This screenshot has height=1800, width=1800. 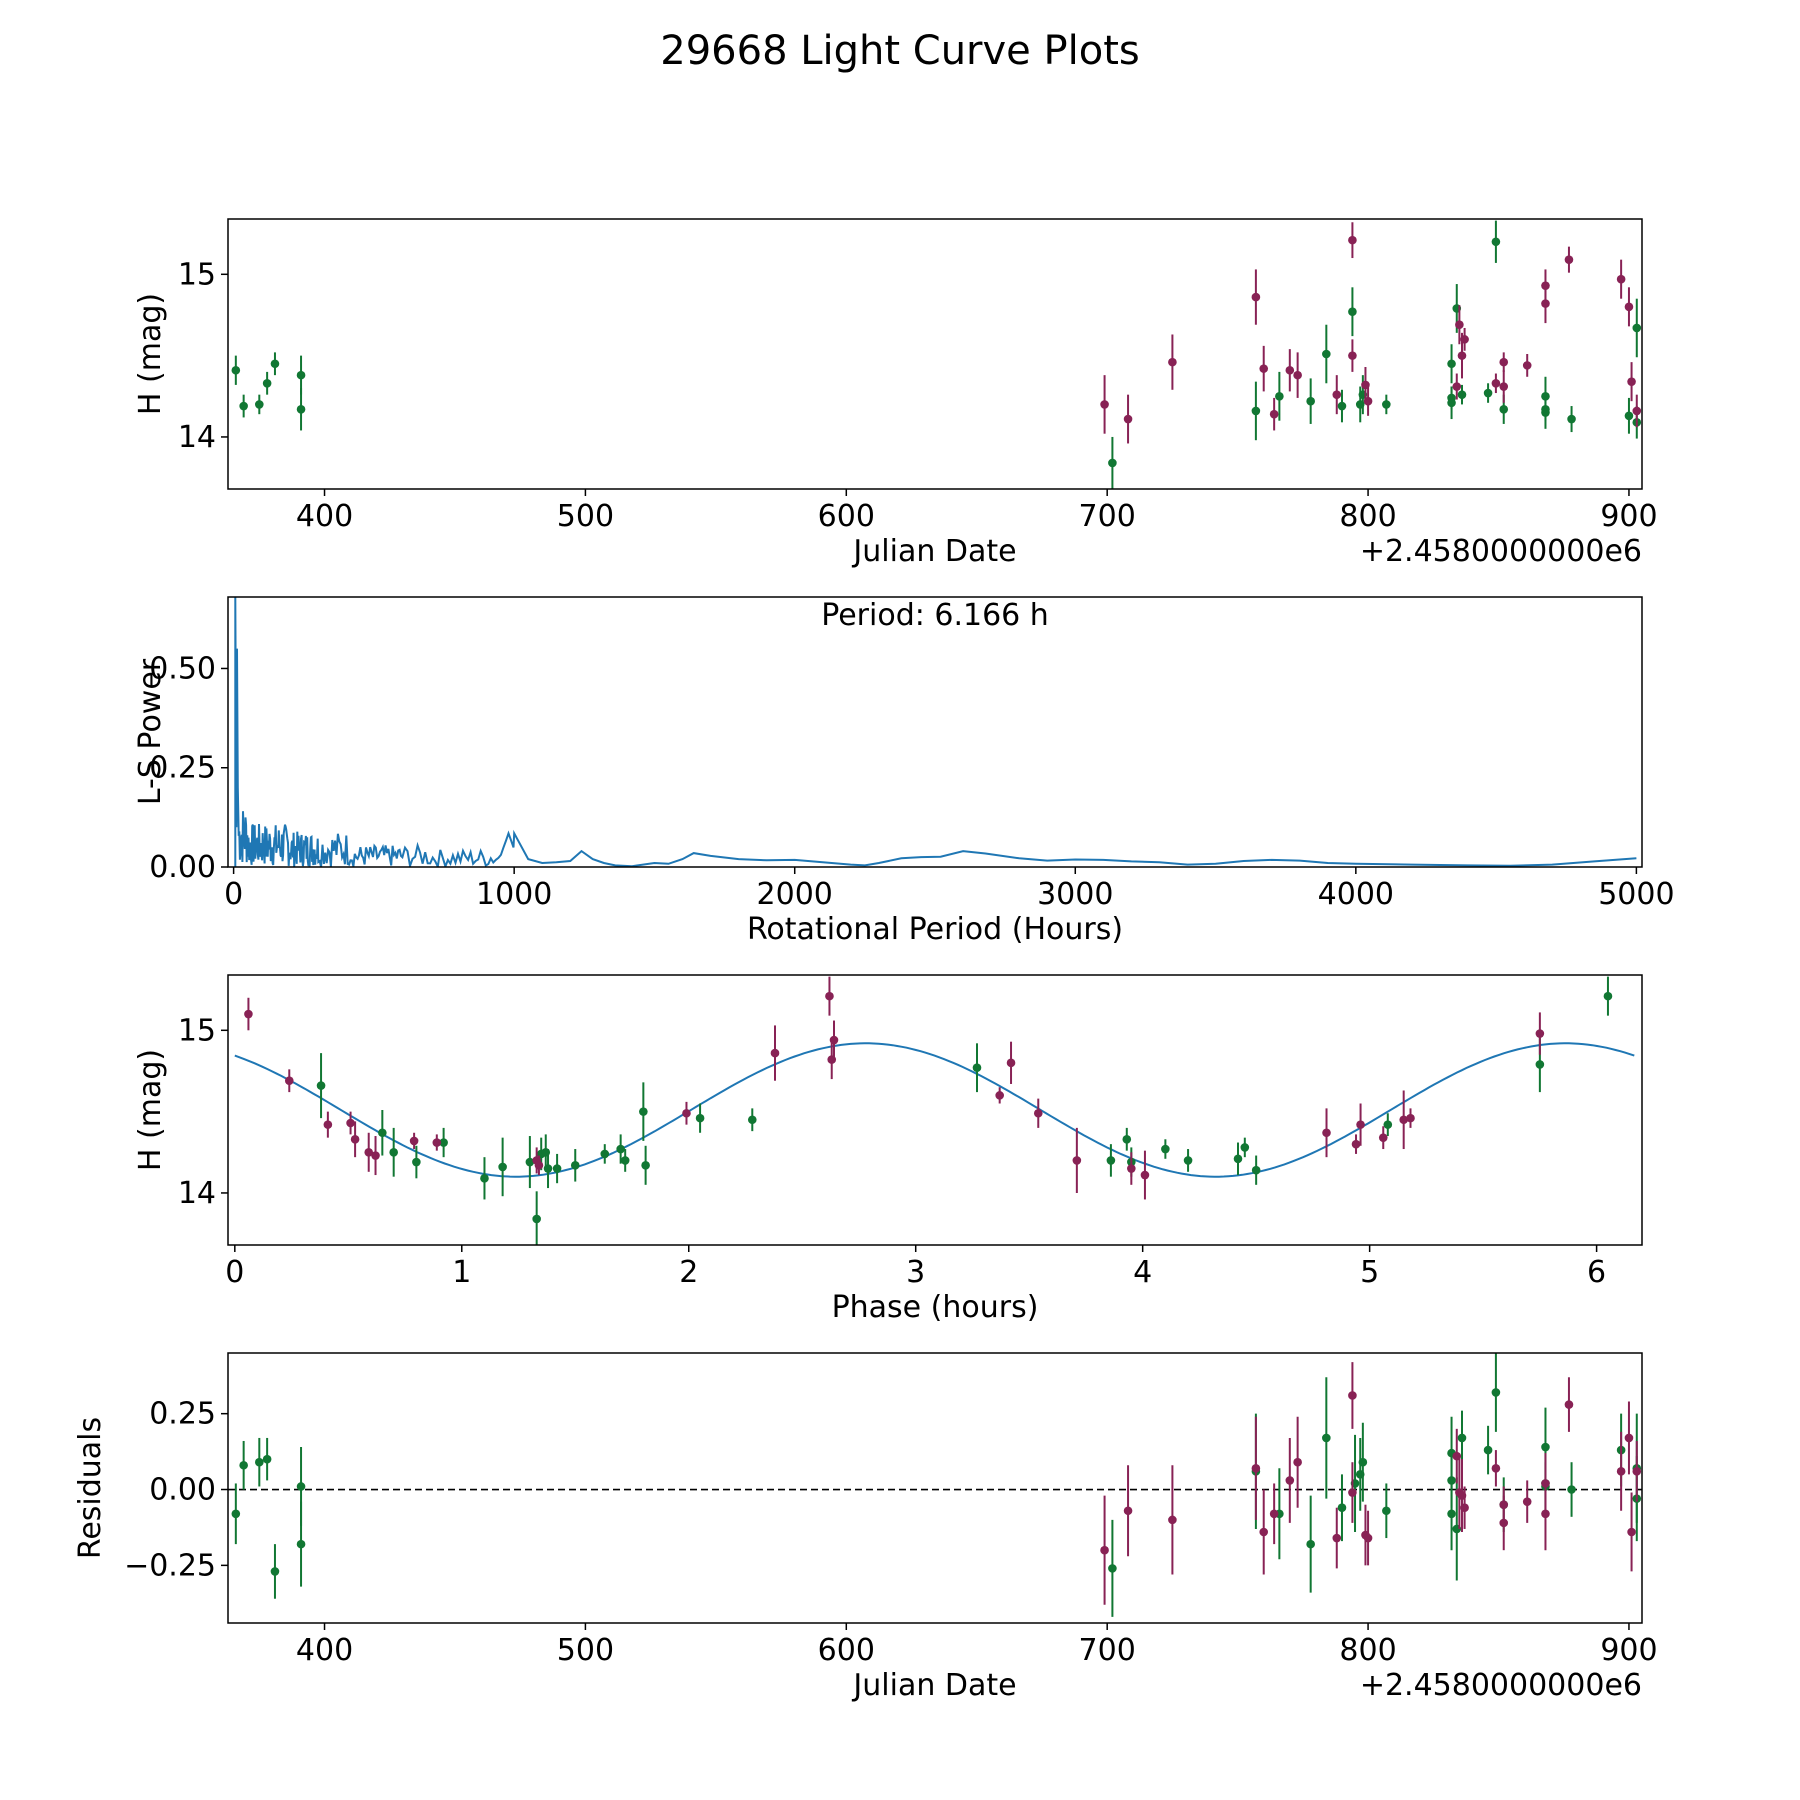 I want to click on x-tick-label: 800, so click(x=1367, y=516).